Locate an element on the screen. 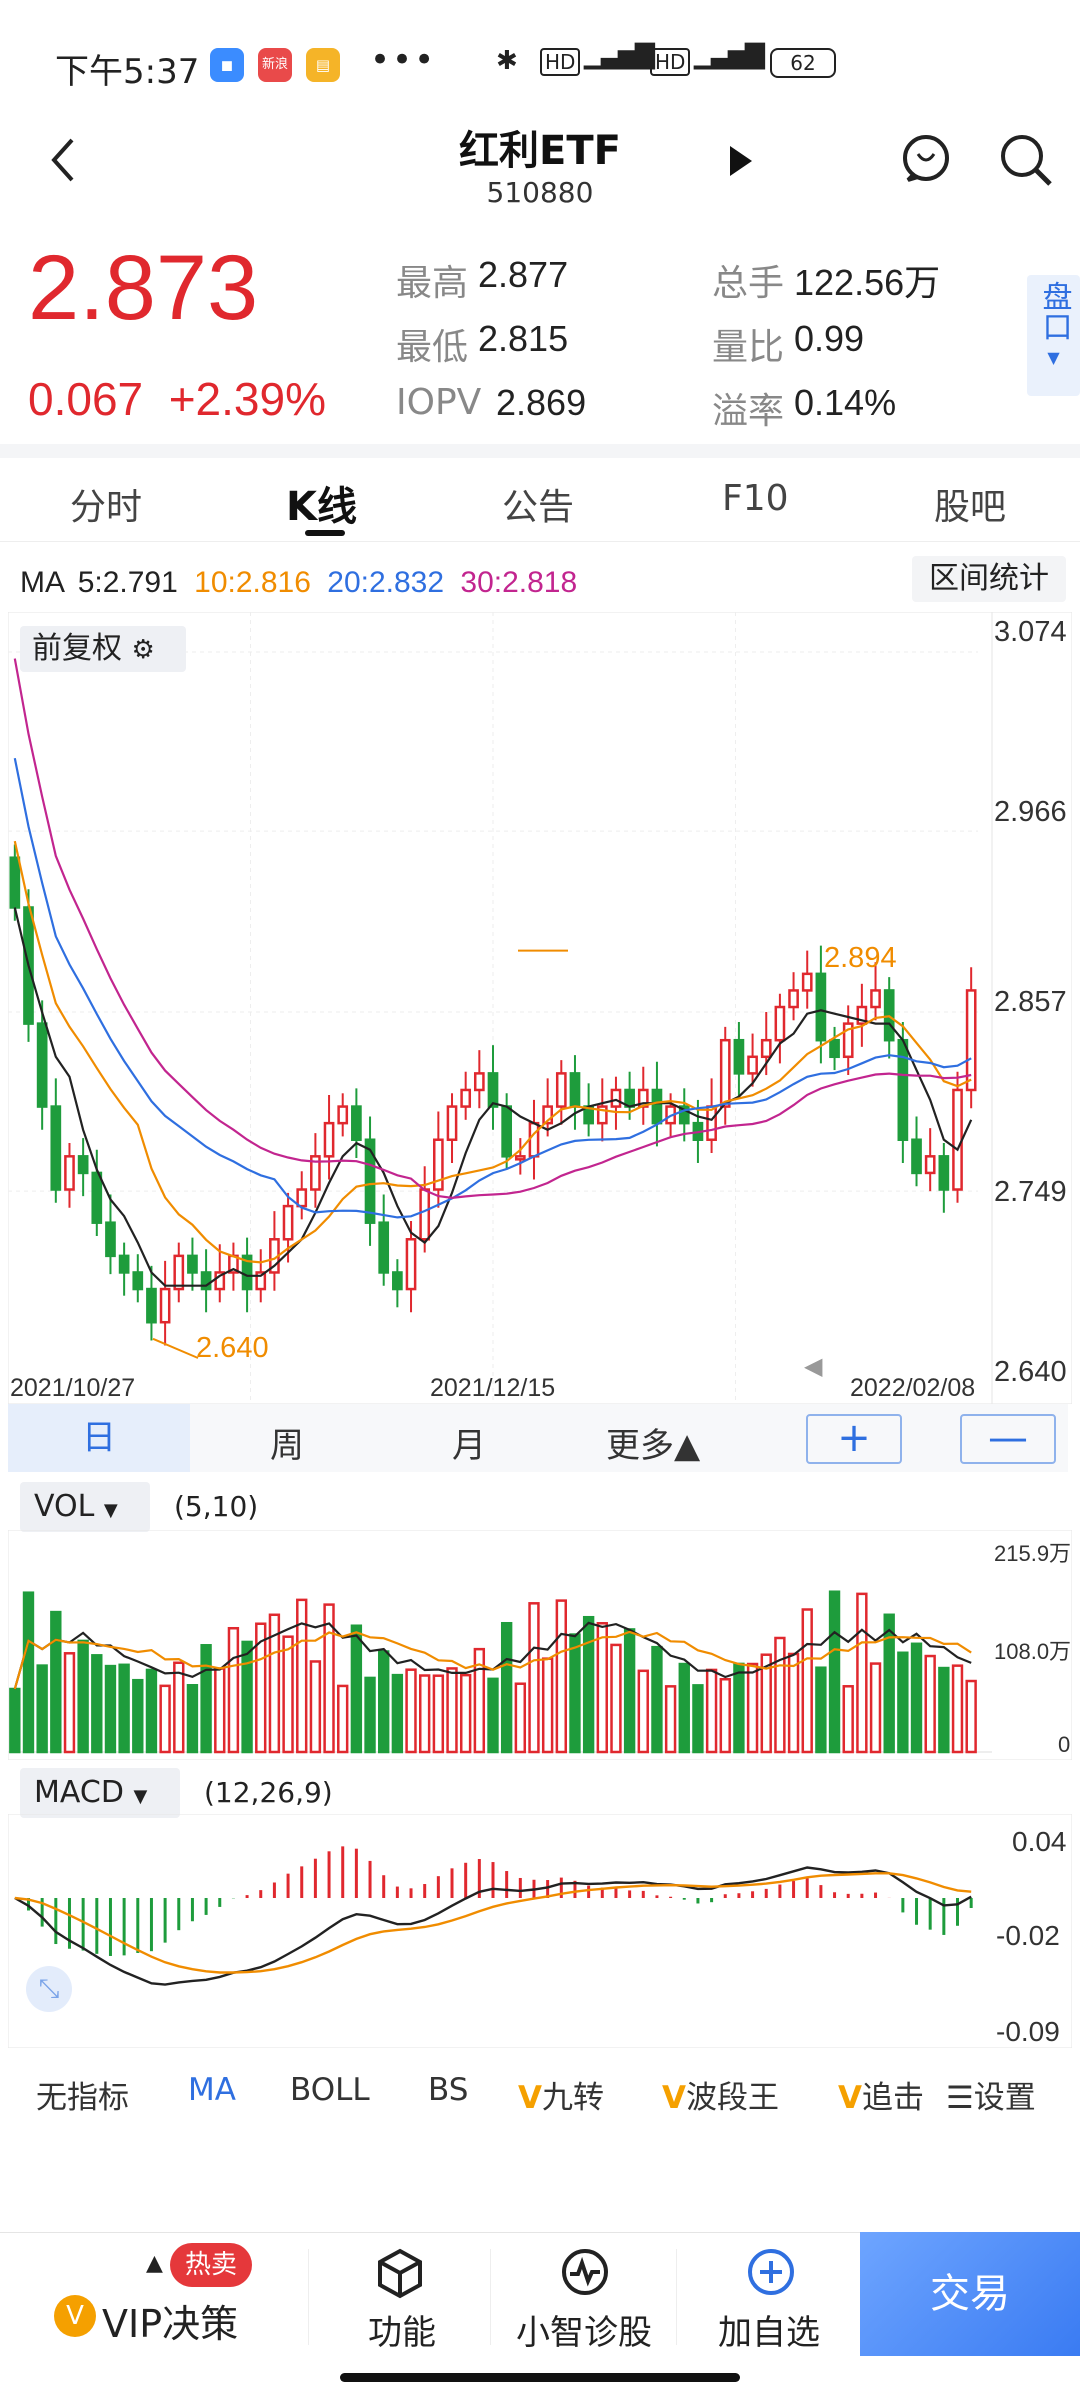 The height and width of the screenshot is (2400, 1080). range-stats-button: 区间统计 is located at coordinates (989, 579).